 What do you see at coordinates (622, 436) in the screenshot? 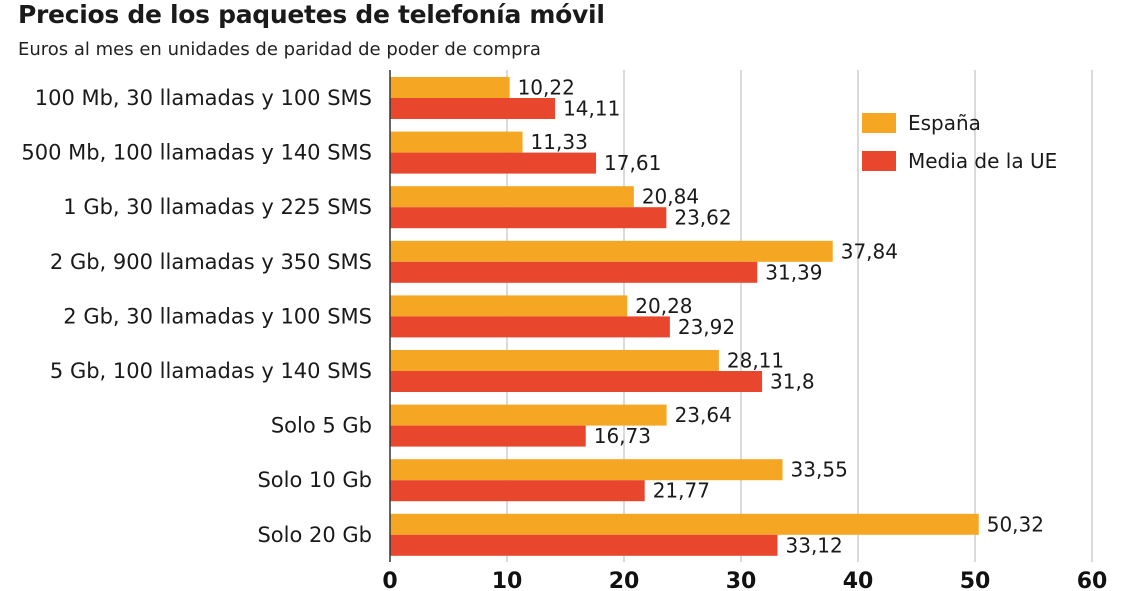
I see `value-label-media-ue: 16,73` at bounding box center [622, 436].